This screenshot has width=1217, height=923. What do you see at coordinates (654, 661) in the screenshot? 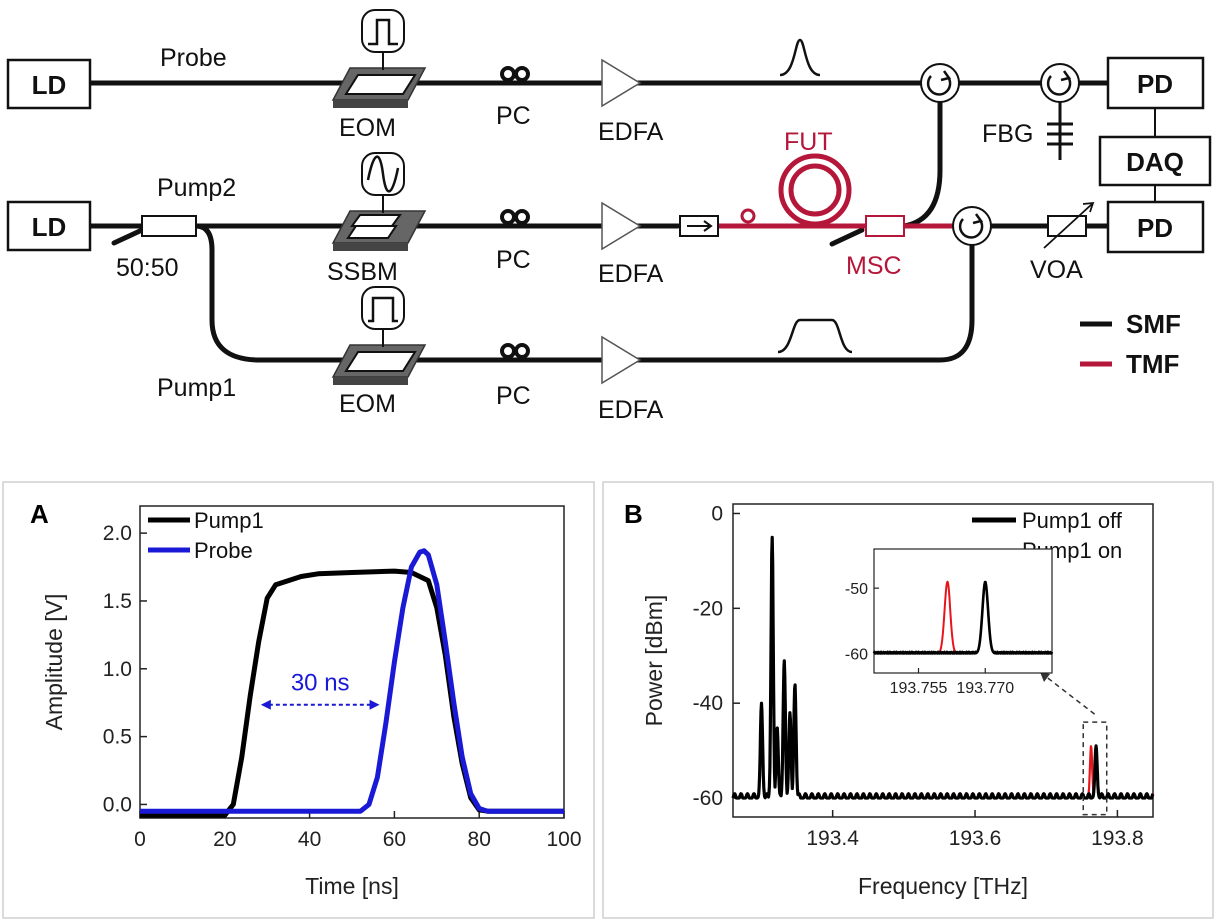
I see `chart-b-ylabel: Power [dBm]` at bounding box center [654, 661].